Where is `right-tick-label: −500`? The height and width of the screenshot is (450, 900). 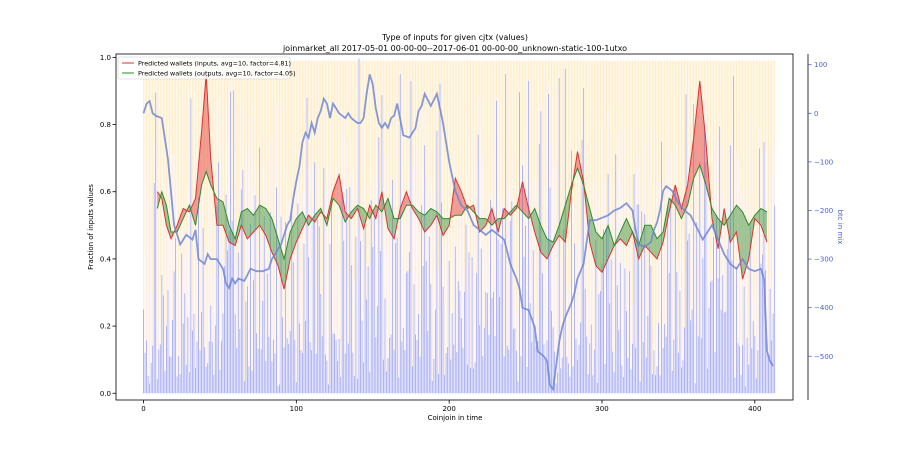 right-tick-label: −500 is located at coordinates (823, 357).